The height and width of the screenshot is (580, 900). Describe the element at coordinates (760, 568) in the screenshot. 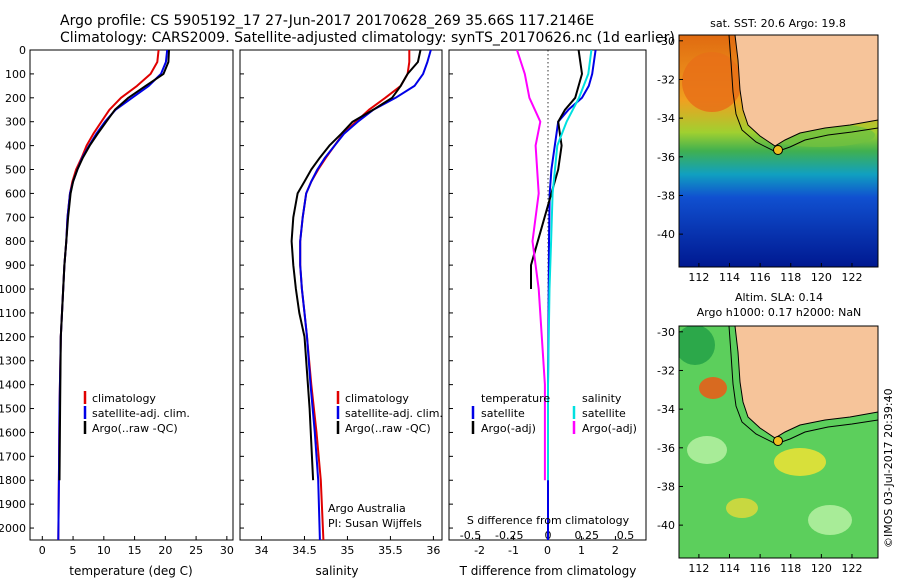

I see `lon-tick-label: 116` at that location.